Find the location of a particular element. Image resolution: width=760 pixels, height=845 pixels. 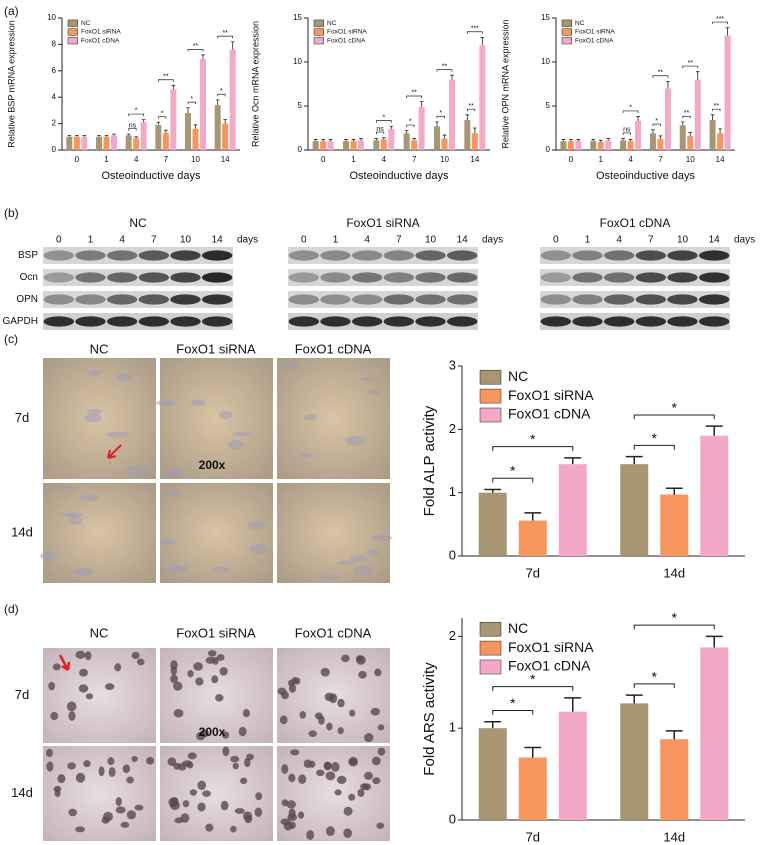

lane-label: 1 is located at coordinates (91, 240).